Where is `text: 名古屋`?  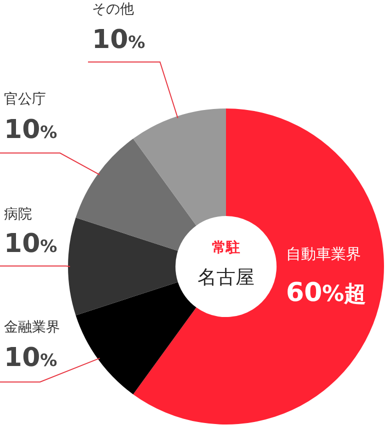 text: 名古屋 is located at coordinates (226, 277).